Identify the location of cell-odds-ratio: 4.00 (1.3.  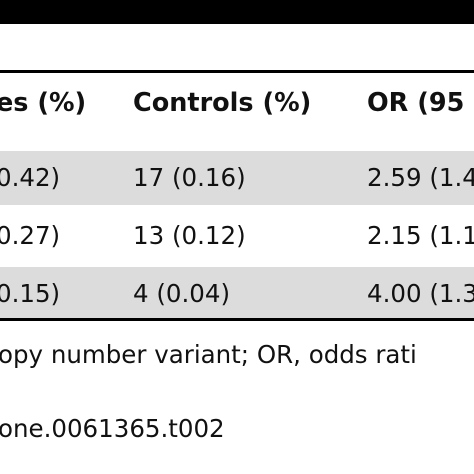
(420, 293).